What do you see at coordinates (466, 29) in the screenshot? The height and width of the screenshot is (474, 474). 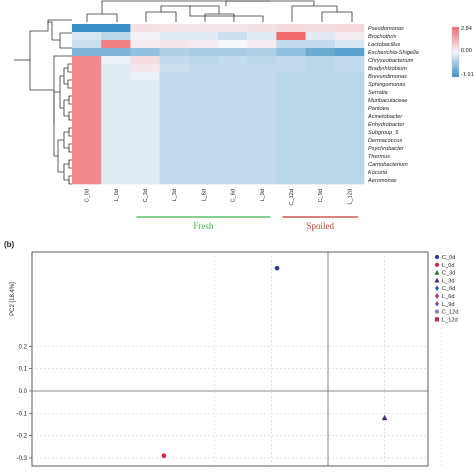 I see `color-scale-label: 2.84` at bounding box center [466, 29].